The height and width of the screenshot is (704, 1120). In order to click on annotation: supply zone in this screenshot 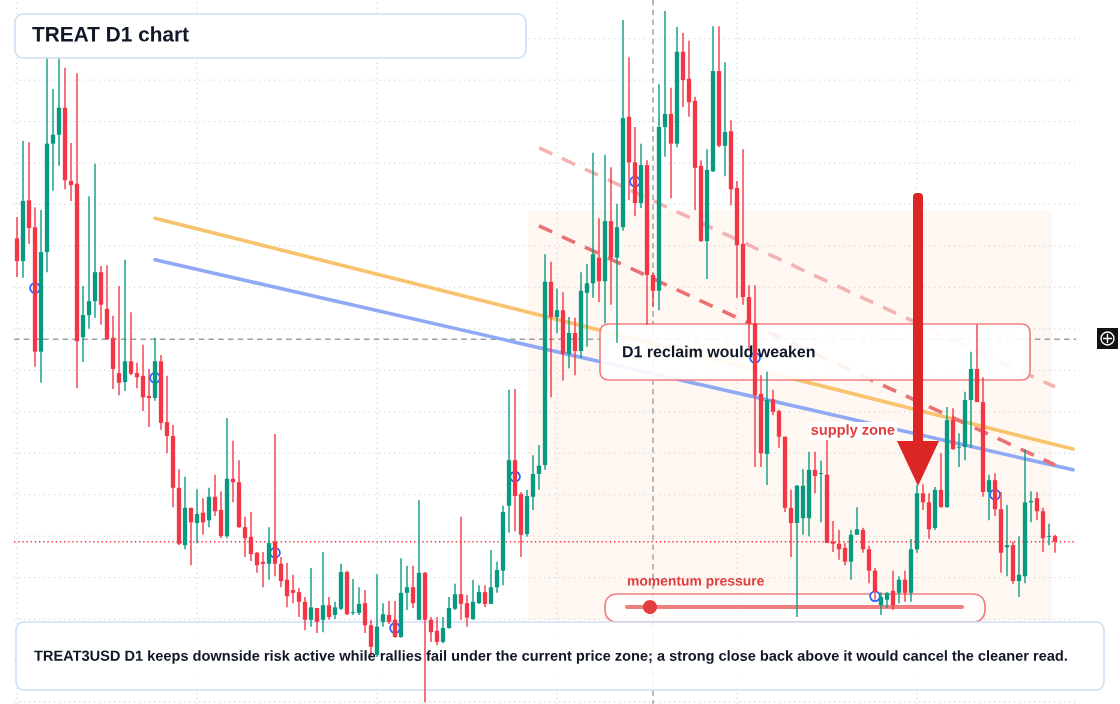, I will do `click(853, 431)`.